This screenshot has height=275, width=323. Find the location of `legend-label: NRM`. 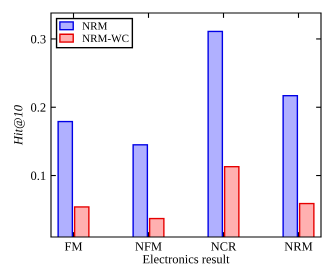

legend-label: NRM is located at coordinates (95, 26).